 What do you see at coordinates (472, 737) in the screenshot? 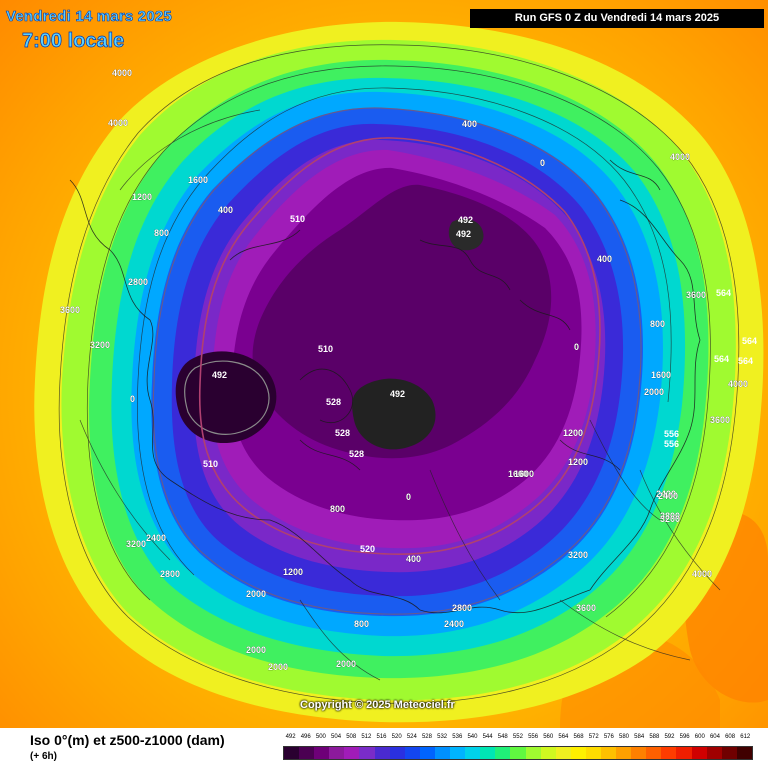
I see `legend-value: 540` at bounding box center [472, 737].